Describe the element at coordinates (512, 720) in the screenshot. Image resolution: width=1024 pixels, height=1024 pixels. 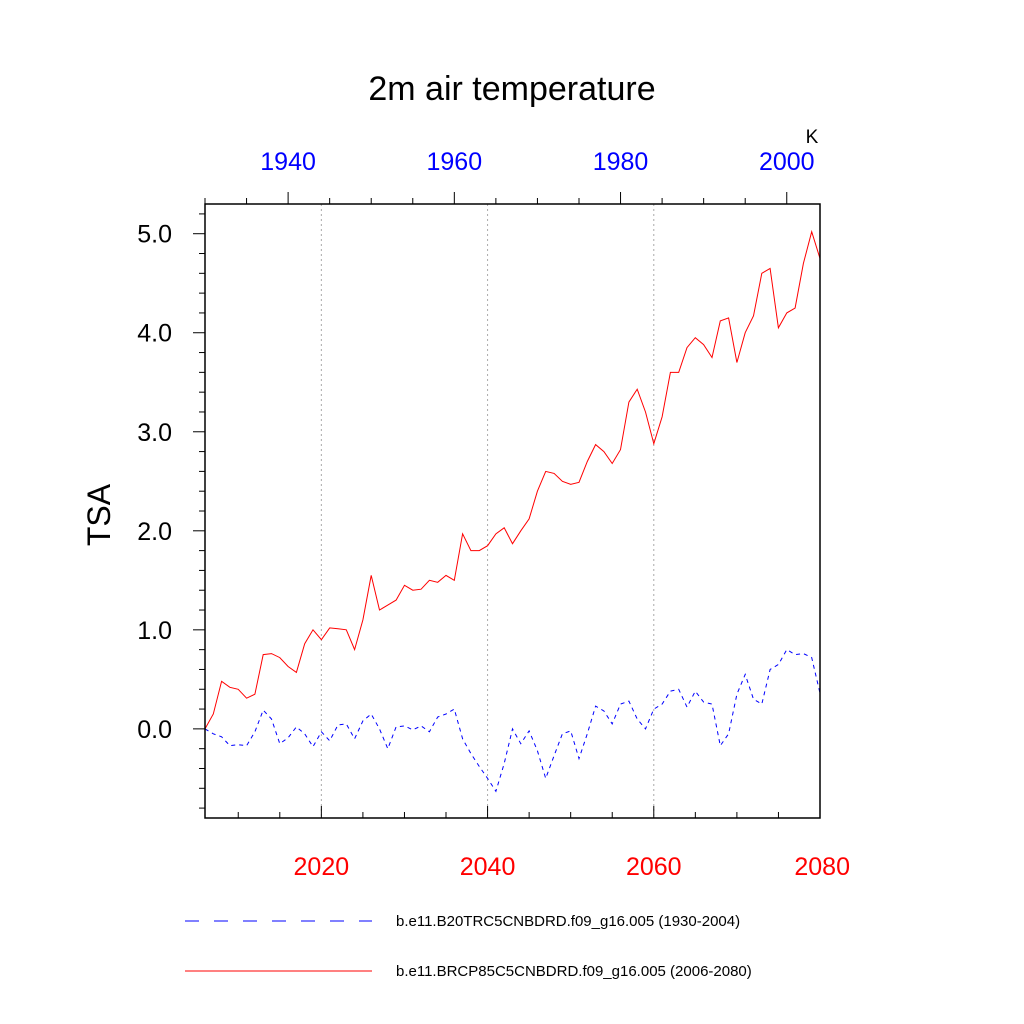
I see `series-line-historical` at that location.